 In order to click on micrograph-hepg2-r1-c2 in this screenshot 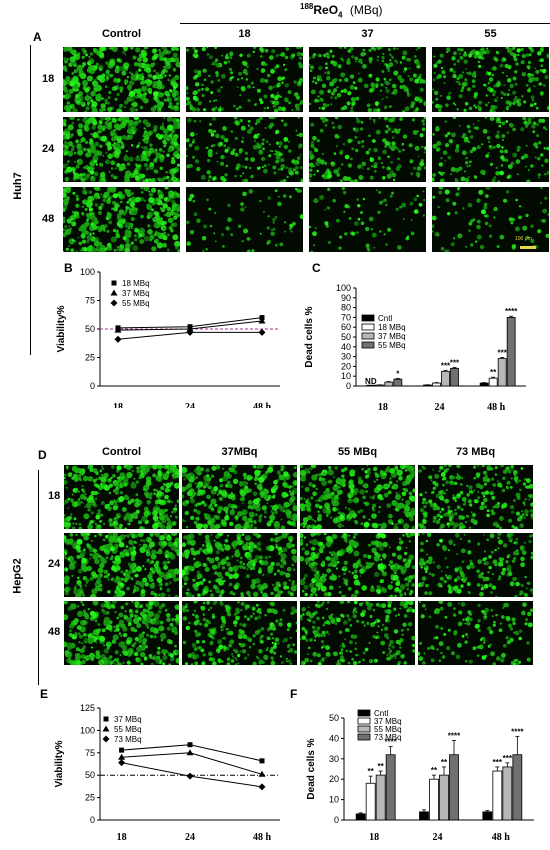, I will do `click(239, 497)`.